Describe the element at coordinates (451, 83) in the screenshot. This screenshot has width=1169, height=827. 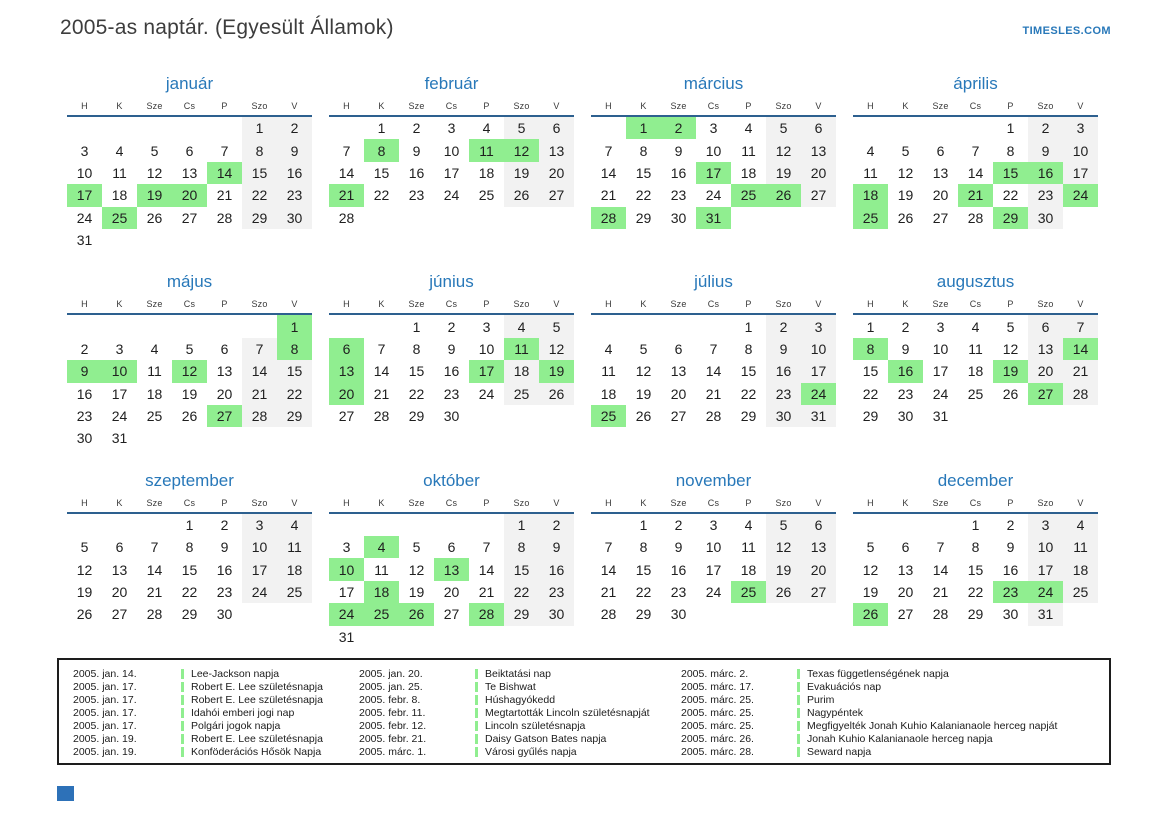
I see `month-title: február` at that location.